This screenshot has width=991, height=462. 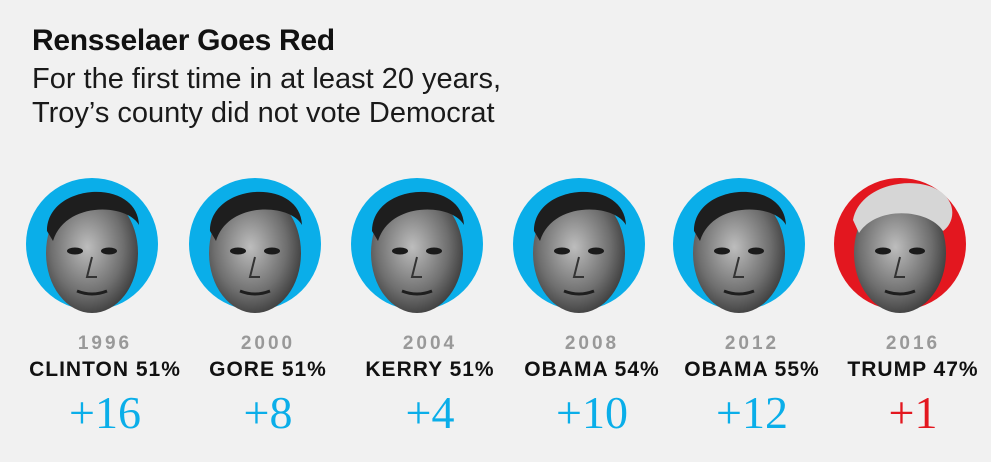 What do you see at coordinates (105, 343) in the screenshot?
I see `year-label: 1996` at bounding box center [105, 343].